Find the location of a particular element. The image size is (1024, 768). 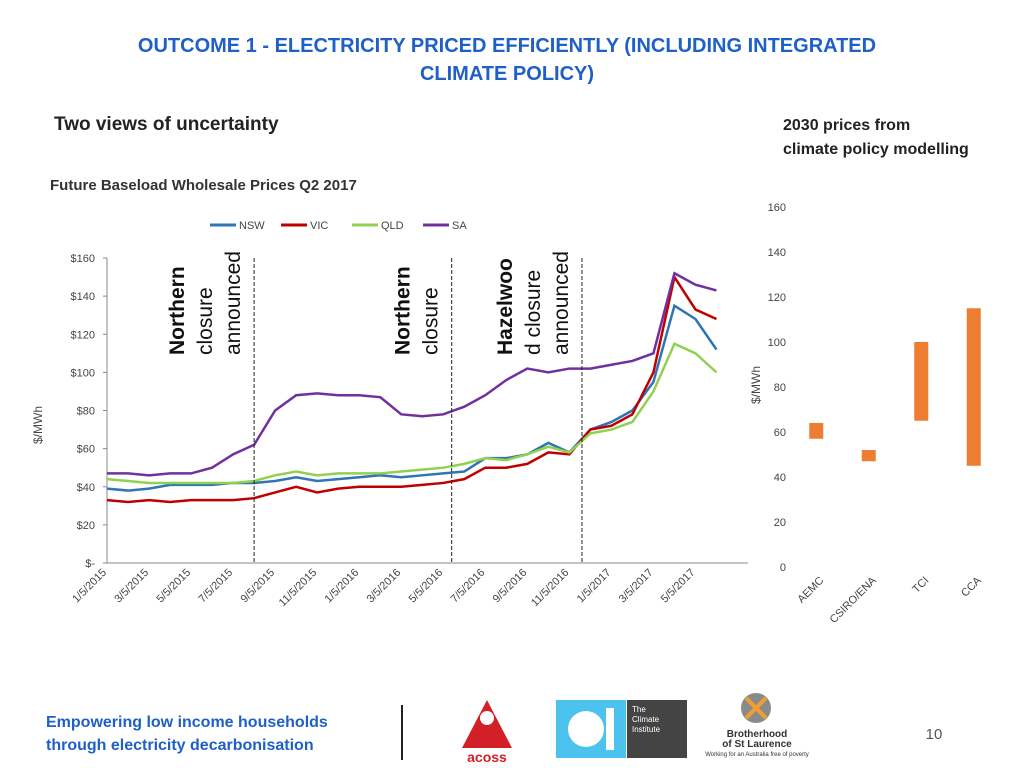

title-line: CLIMATE POLICY) is located at coordinates (507, 74).